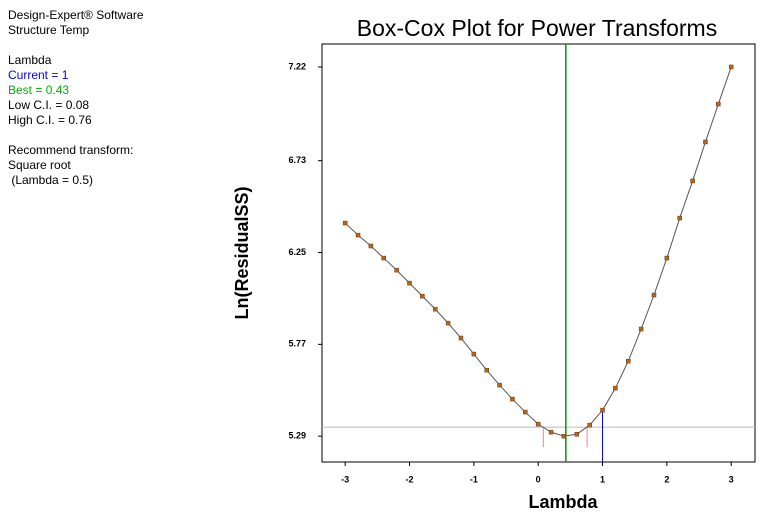 The image size is (768, 524). What do you see at coordinates (537, 28) in the screenshot?
I see `chart-title: Box-Cox Plot for Power Transforms` at bounding box center [537, 28].